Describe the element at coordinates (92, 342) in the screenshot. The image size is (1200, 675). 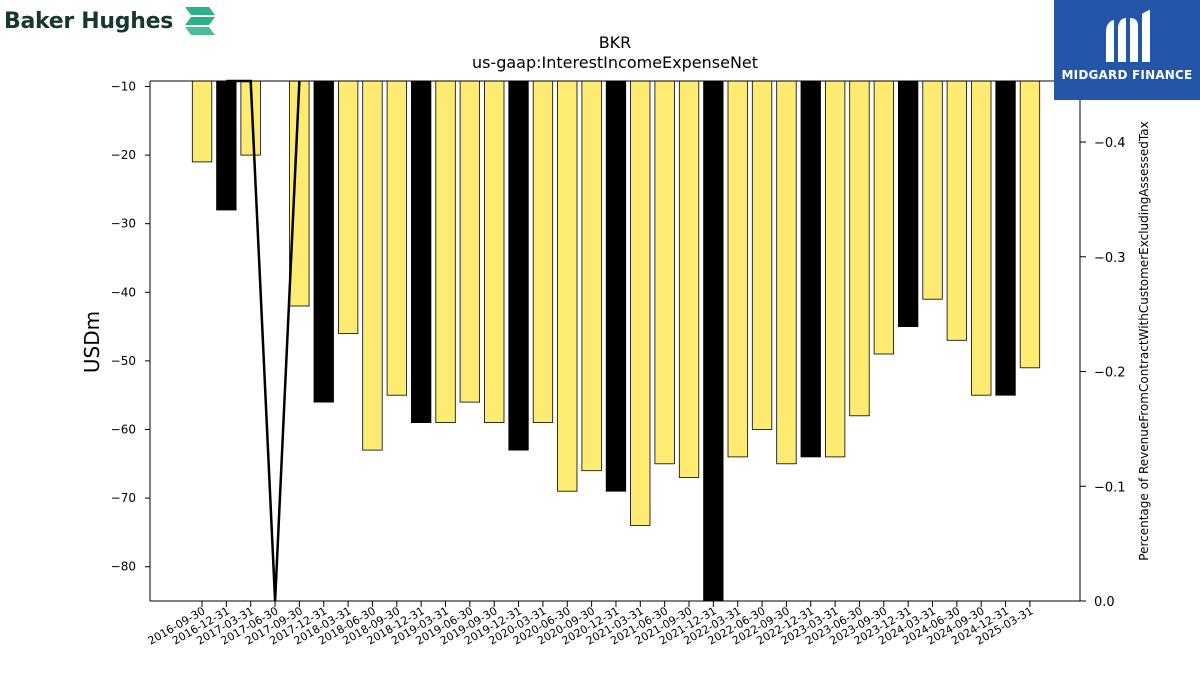
I see `y-axis-label: USDm` at that location.